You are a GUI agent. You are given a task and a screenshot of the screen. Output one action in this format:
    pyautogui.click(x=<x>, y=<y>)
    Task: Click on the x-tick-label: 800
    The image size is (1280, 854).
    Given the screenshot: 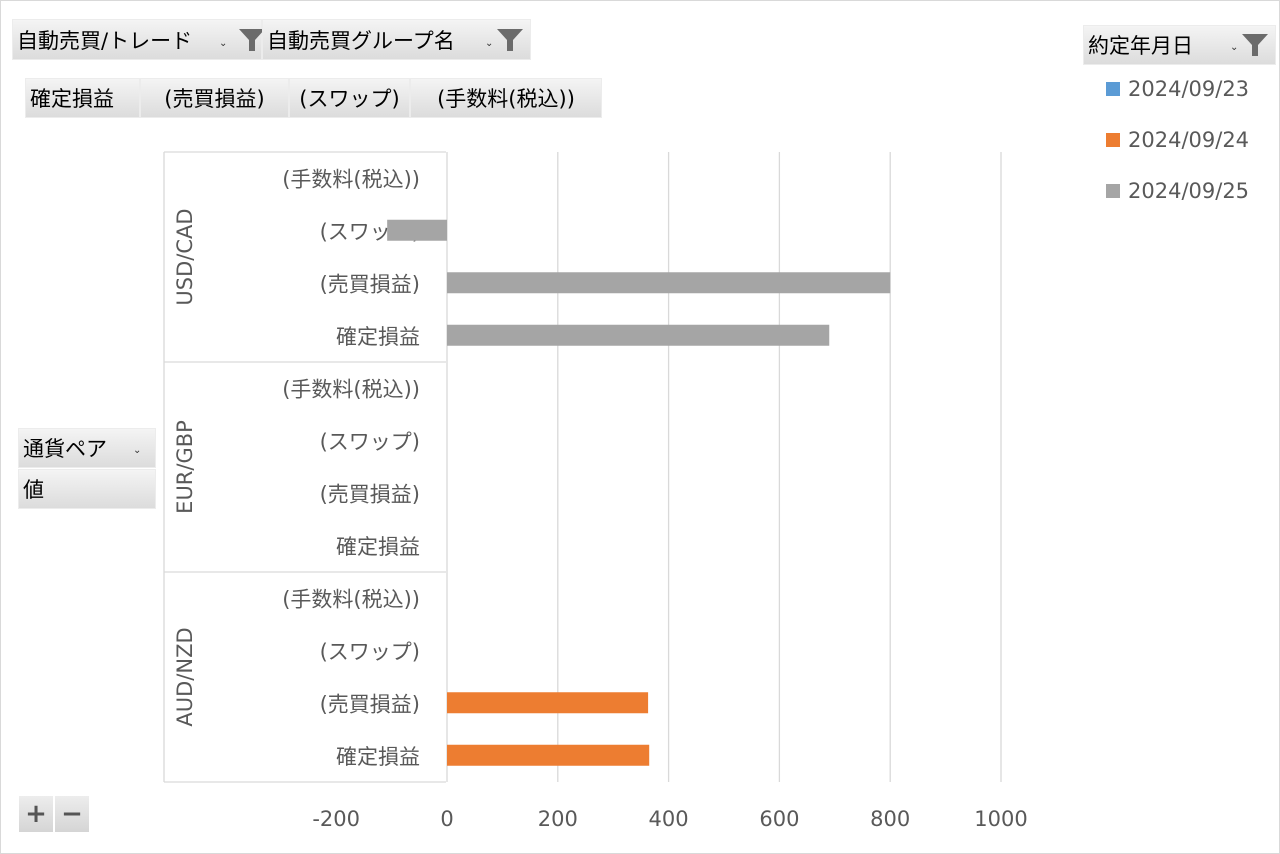 What is the action you would take?
    pyautogui.click(x=890, y=819)
    